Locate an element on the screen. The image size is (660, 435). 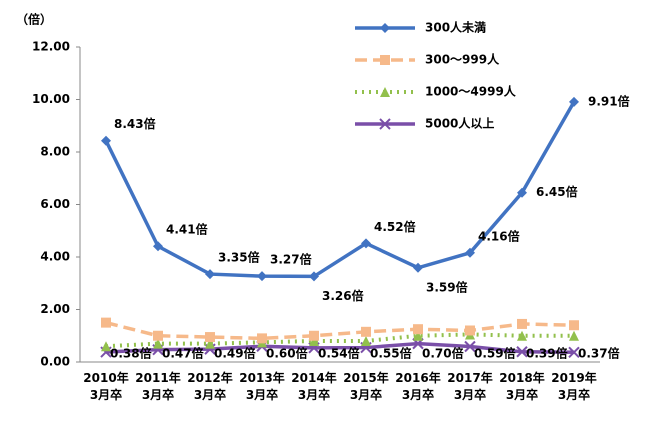
data-label: 0.55倍 is located at coordinates (391, 353).